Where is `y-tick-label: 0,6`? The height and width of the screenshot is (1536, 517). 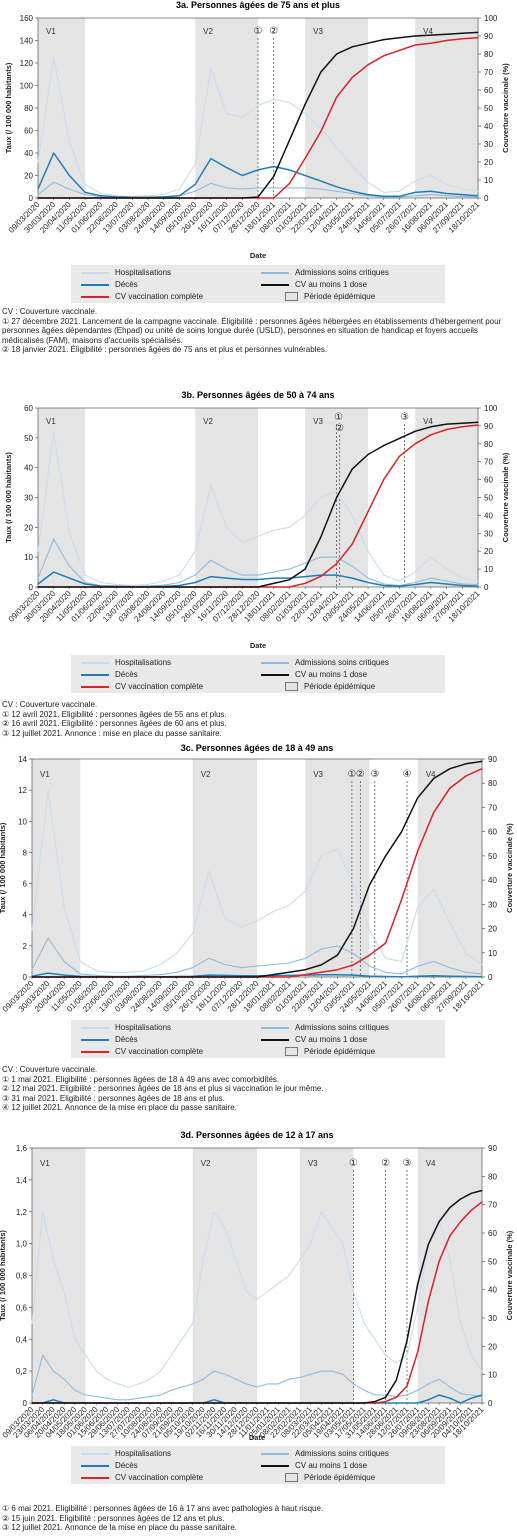
y-tick-label: 0,6 is located at coordinates (22, 1307).